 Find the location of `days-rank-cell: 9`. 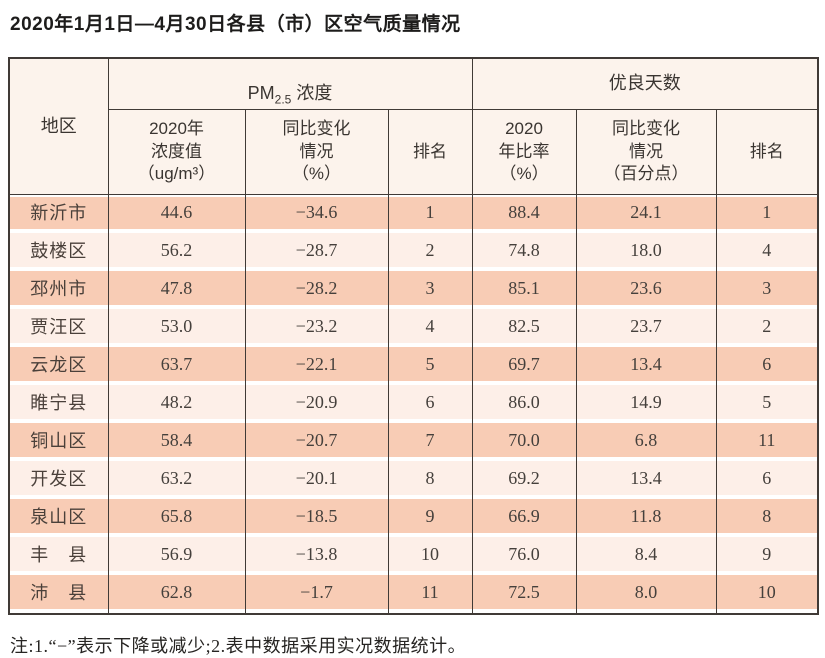

days-rank-cell: 9 is located at coordinates (767, 555).